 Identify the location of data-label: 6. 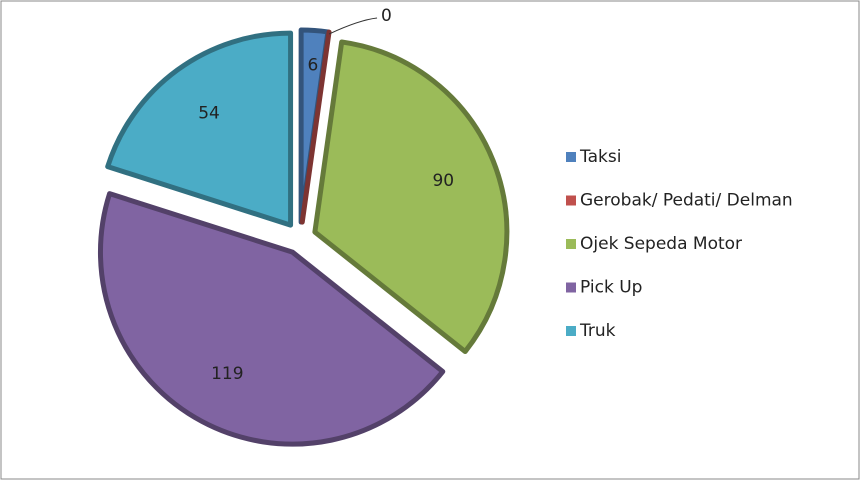
(313, 65).